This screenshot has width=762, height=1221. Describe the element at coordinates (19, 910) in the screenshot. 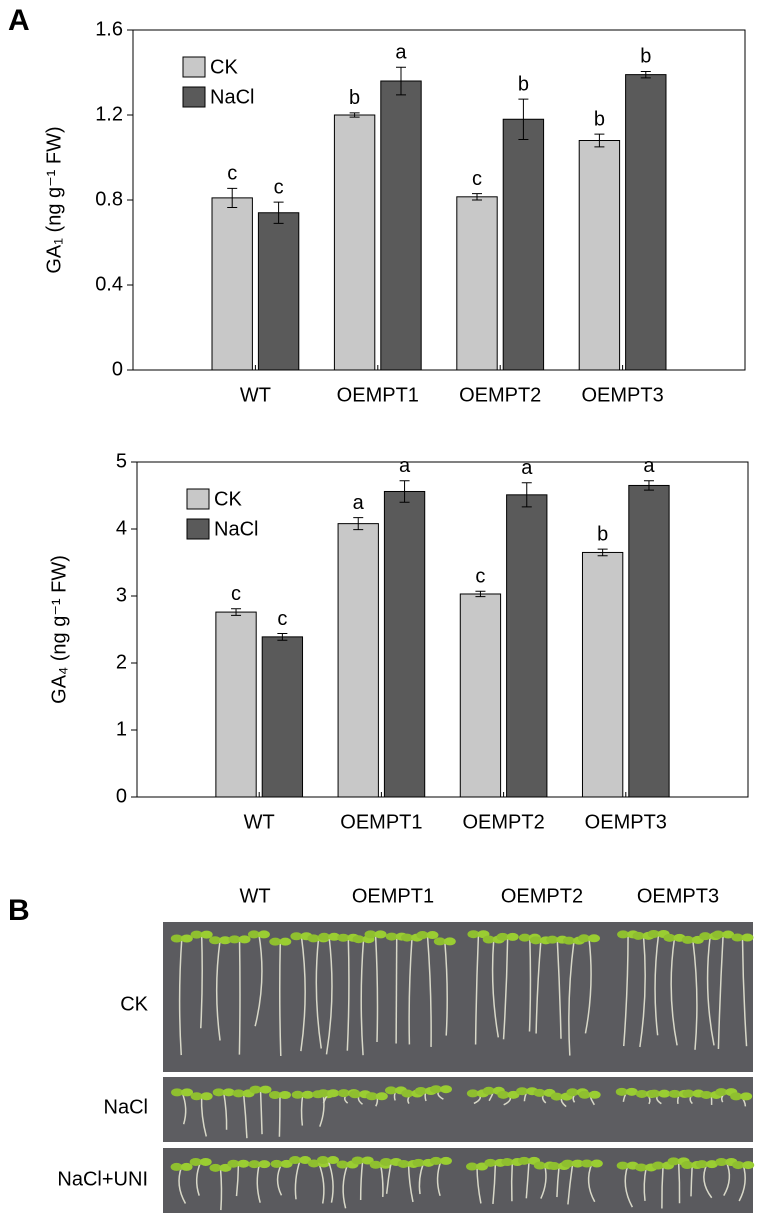

I see `panel-label: B` at that location.